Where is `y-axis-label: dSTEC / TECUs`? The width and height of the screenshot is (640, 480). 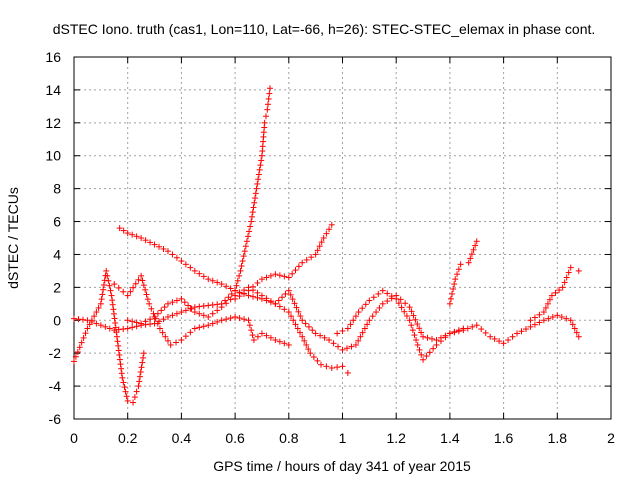 y-axis-label: dSTEC / TECUs is located at coordinates (13, 238).